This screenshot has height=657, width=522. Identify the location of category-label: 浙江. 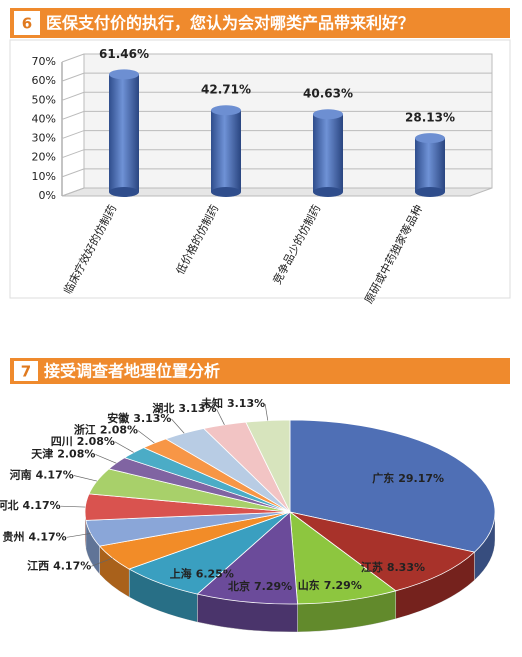
(85, 430).